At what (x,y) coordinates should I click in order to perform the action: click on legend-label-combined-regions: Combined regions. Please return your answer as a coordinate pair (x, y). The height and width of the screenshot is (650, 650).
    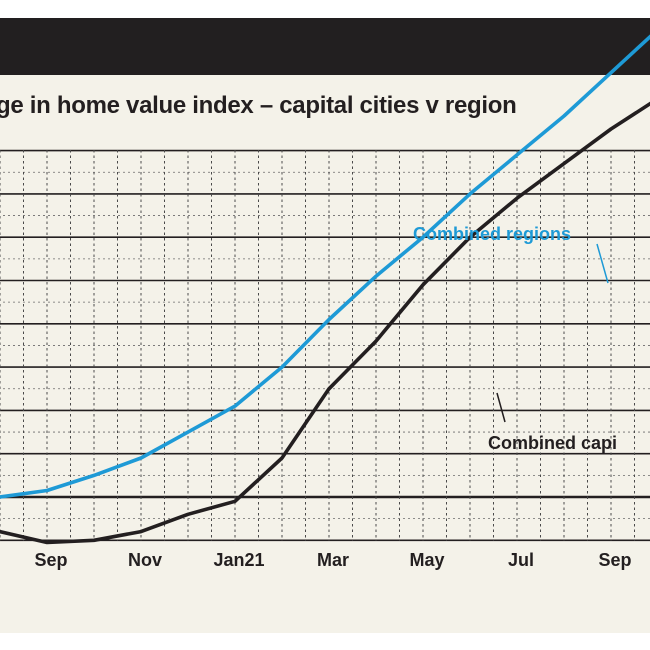
    Looking at the image, I should click on (492, 234).